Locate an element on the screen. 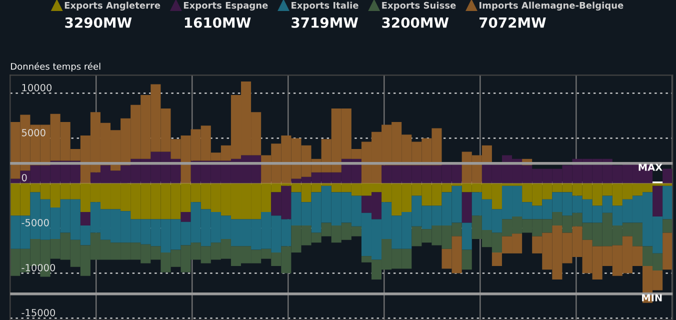 The width and height of the screenshot is (676, 320). ref-line-label: MIN is located at coordinates (652, 298).